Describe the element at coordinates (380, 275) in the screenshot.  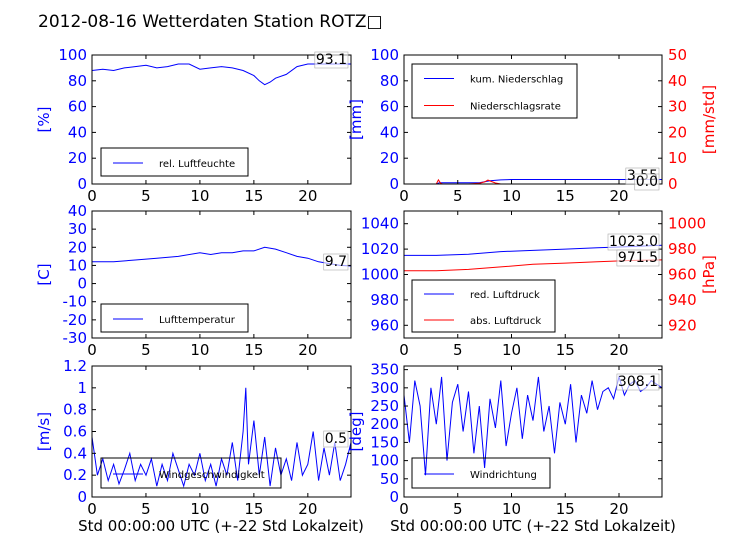
I see `y-tick-label: 1000` at that location.